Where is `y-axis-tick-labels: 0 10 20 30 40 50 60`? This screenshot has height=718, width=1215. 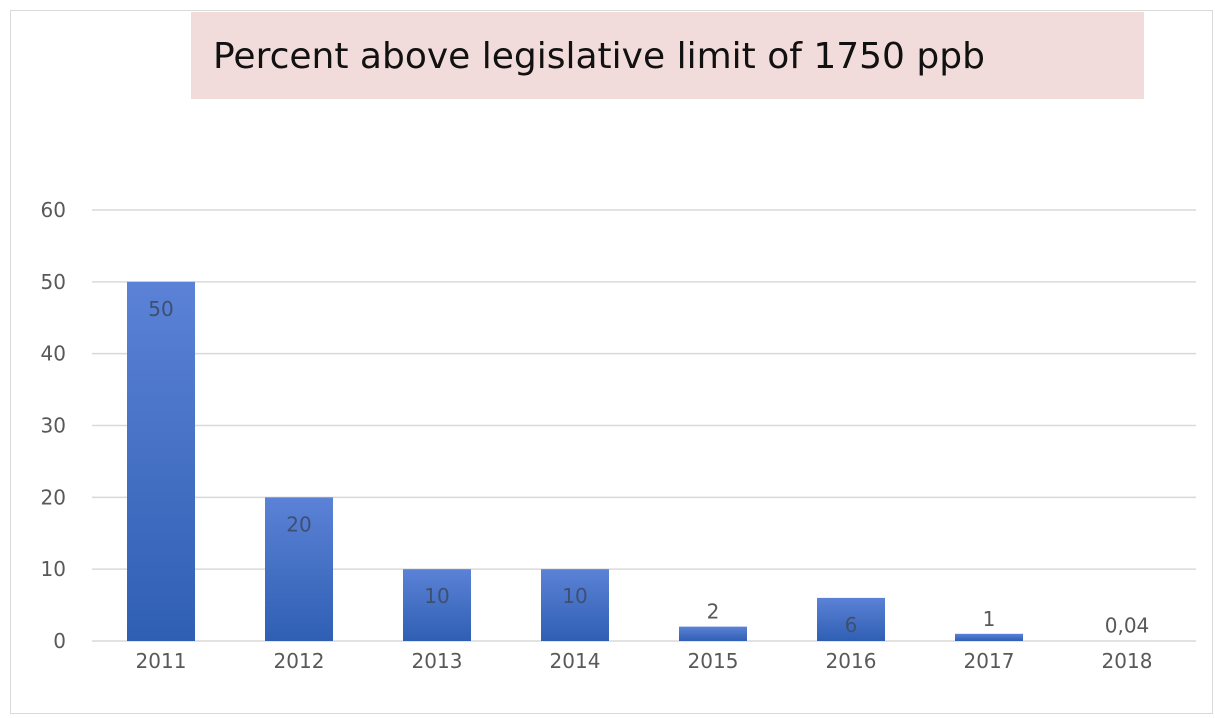 y-axis-tick-labels: 0 10 20 30 40 50 60 is located at coordinates (53, 425).